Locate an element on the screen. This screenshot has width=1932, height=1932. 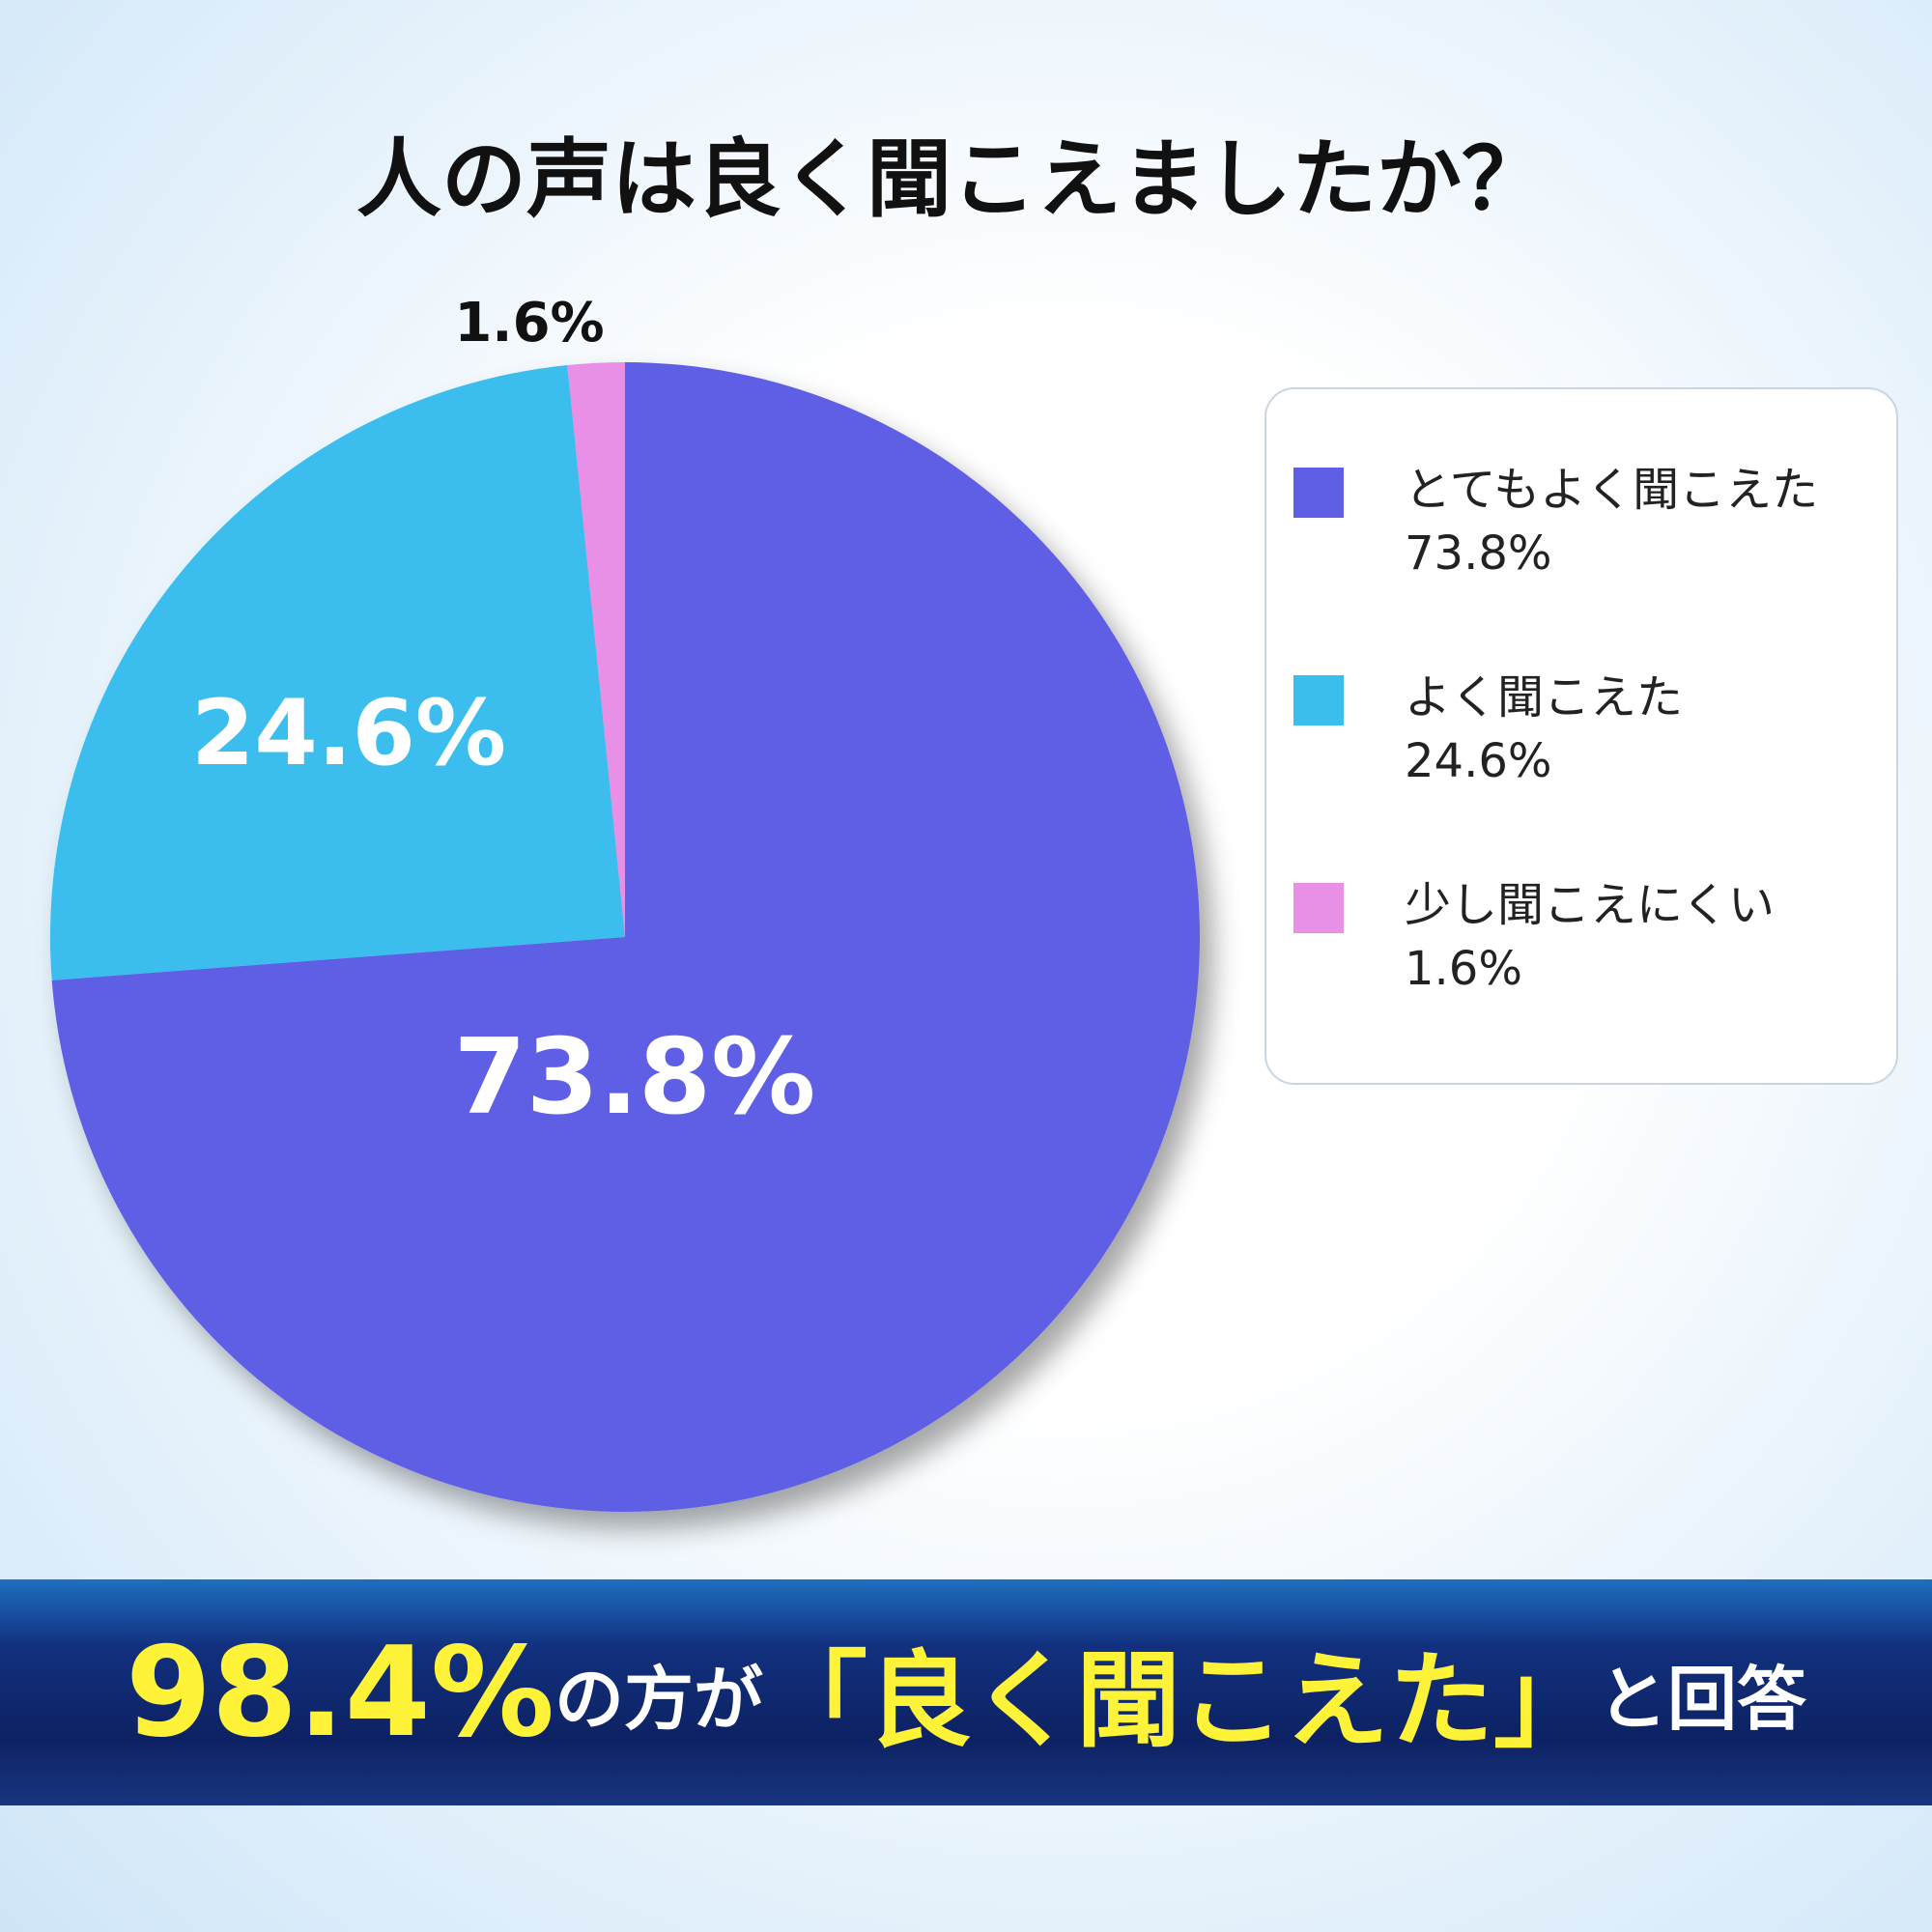
legend-value: 24.6% is located at coordinates (1478, 761).